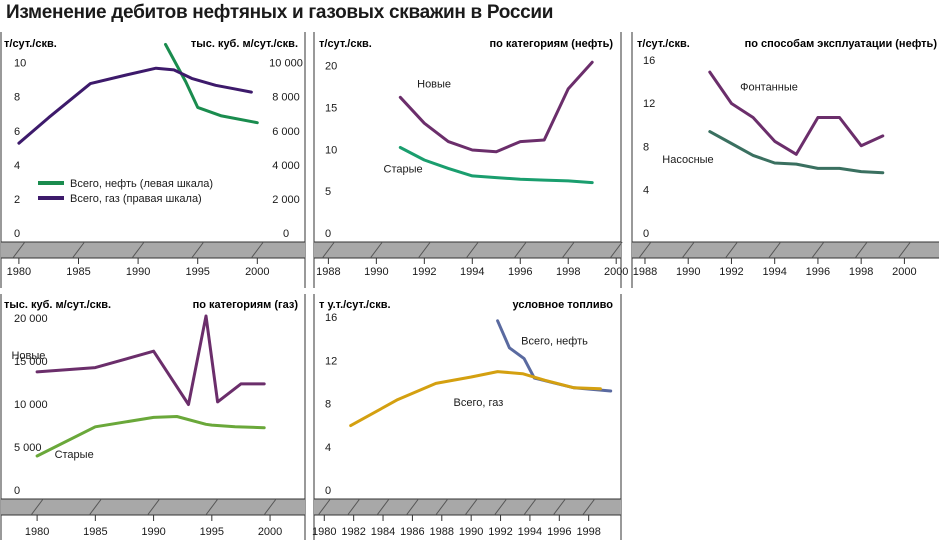 This screenshot has height=541, width=940. I want to click on y-tick-label: 15 000, so click(31, 362).